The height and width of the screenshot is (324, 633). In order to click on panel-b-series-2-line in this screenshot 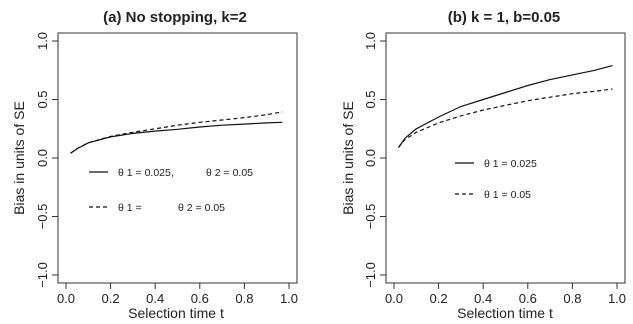, I will do `click(505, 118)`.